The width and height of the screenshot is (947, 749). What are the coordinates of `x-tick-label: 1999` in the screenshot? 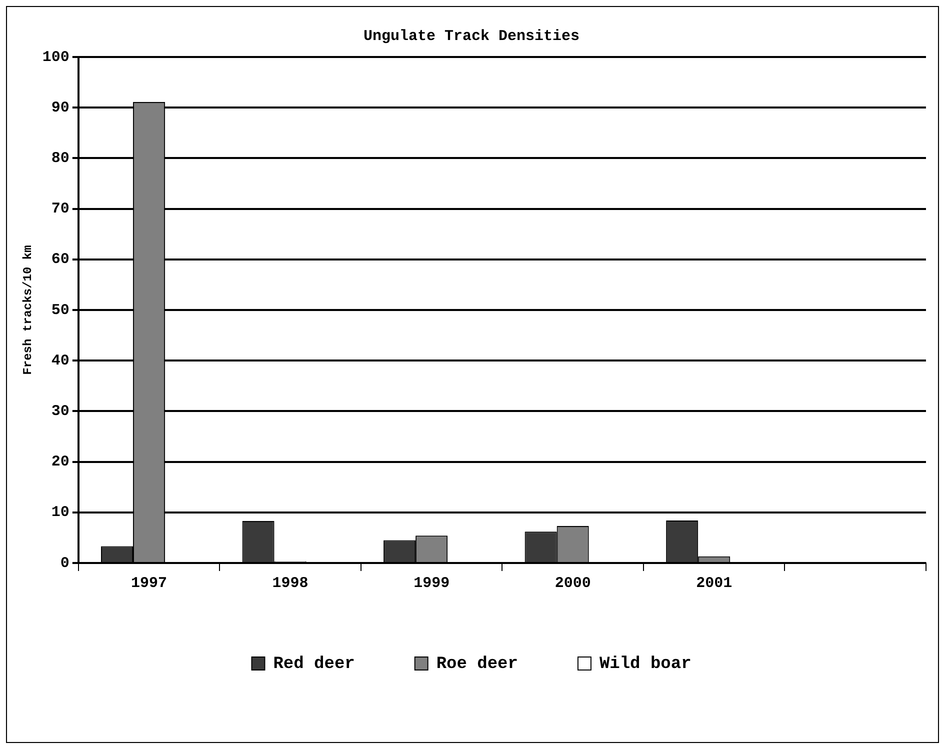 It's located at (432, 583).